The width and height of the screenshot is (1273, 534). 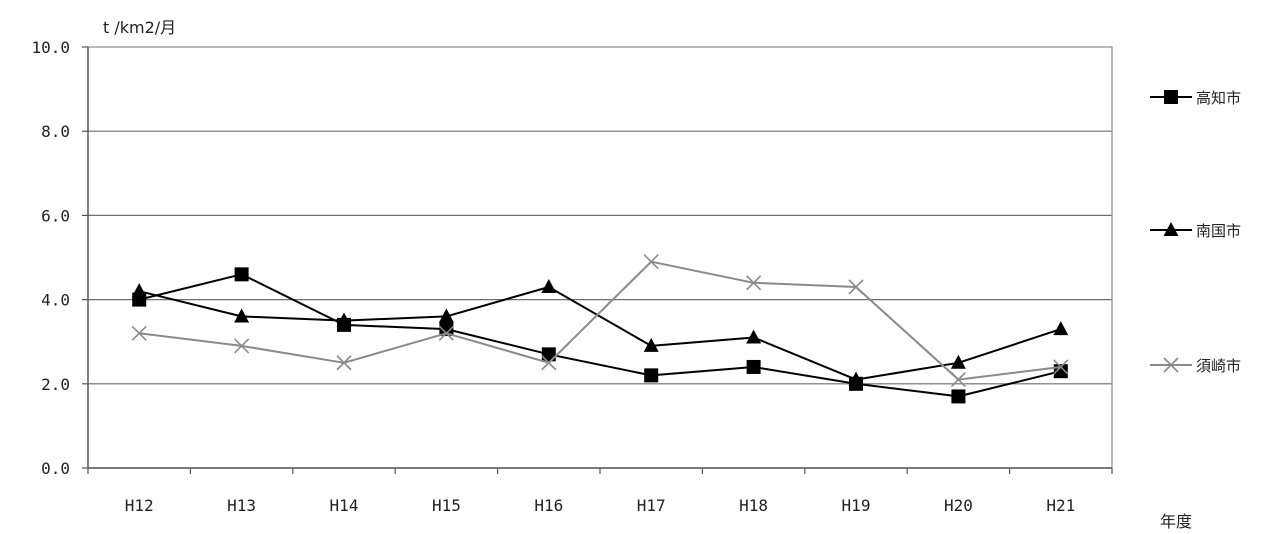 I want to click on x-tick-label: H19, so click(x=856, y=505).